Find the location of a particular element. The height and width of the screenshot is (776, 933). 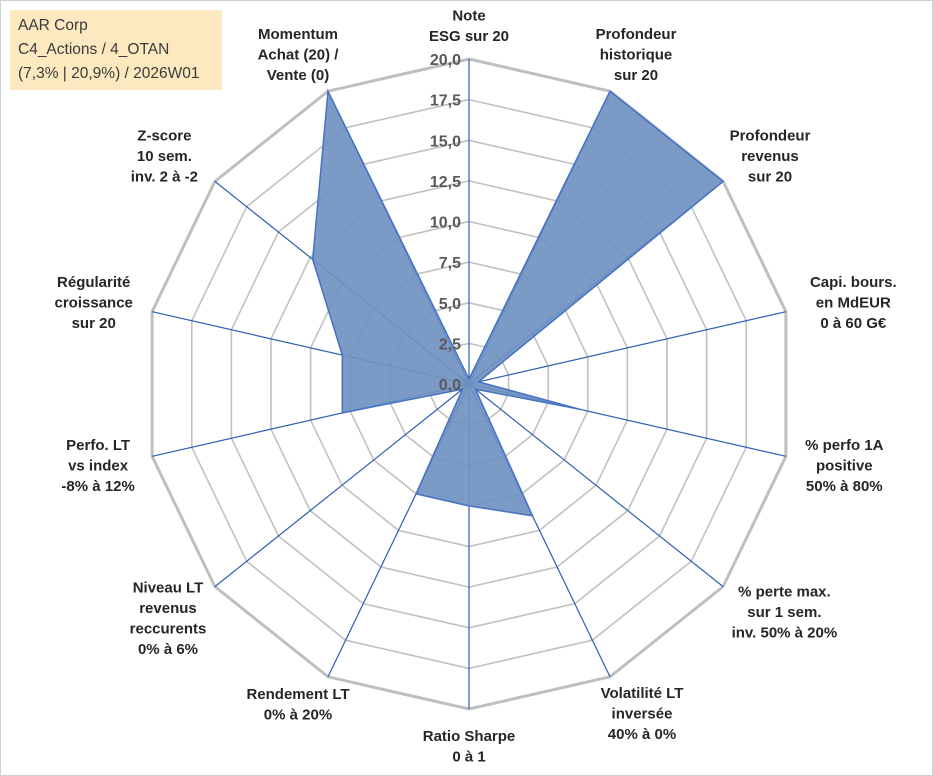

period-label: (7,3% | 20,9%) / 2026W01 is located at coordinates (109, 73).